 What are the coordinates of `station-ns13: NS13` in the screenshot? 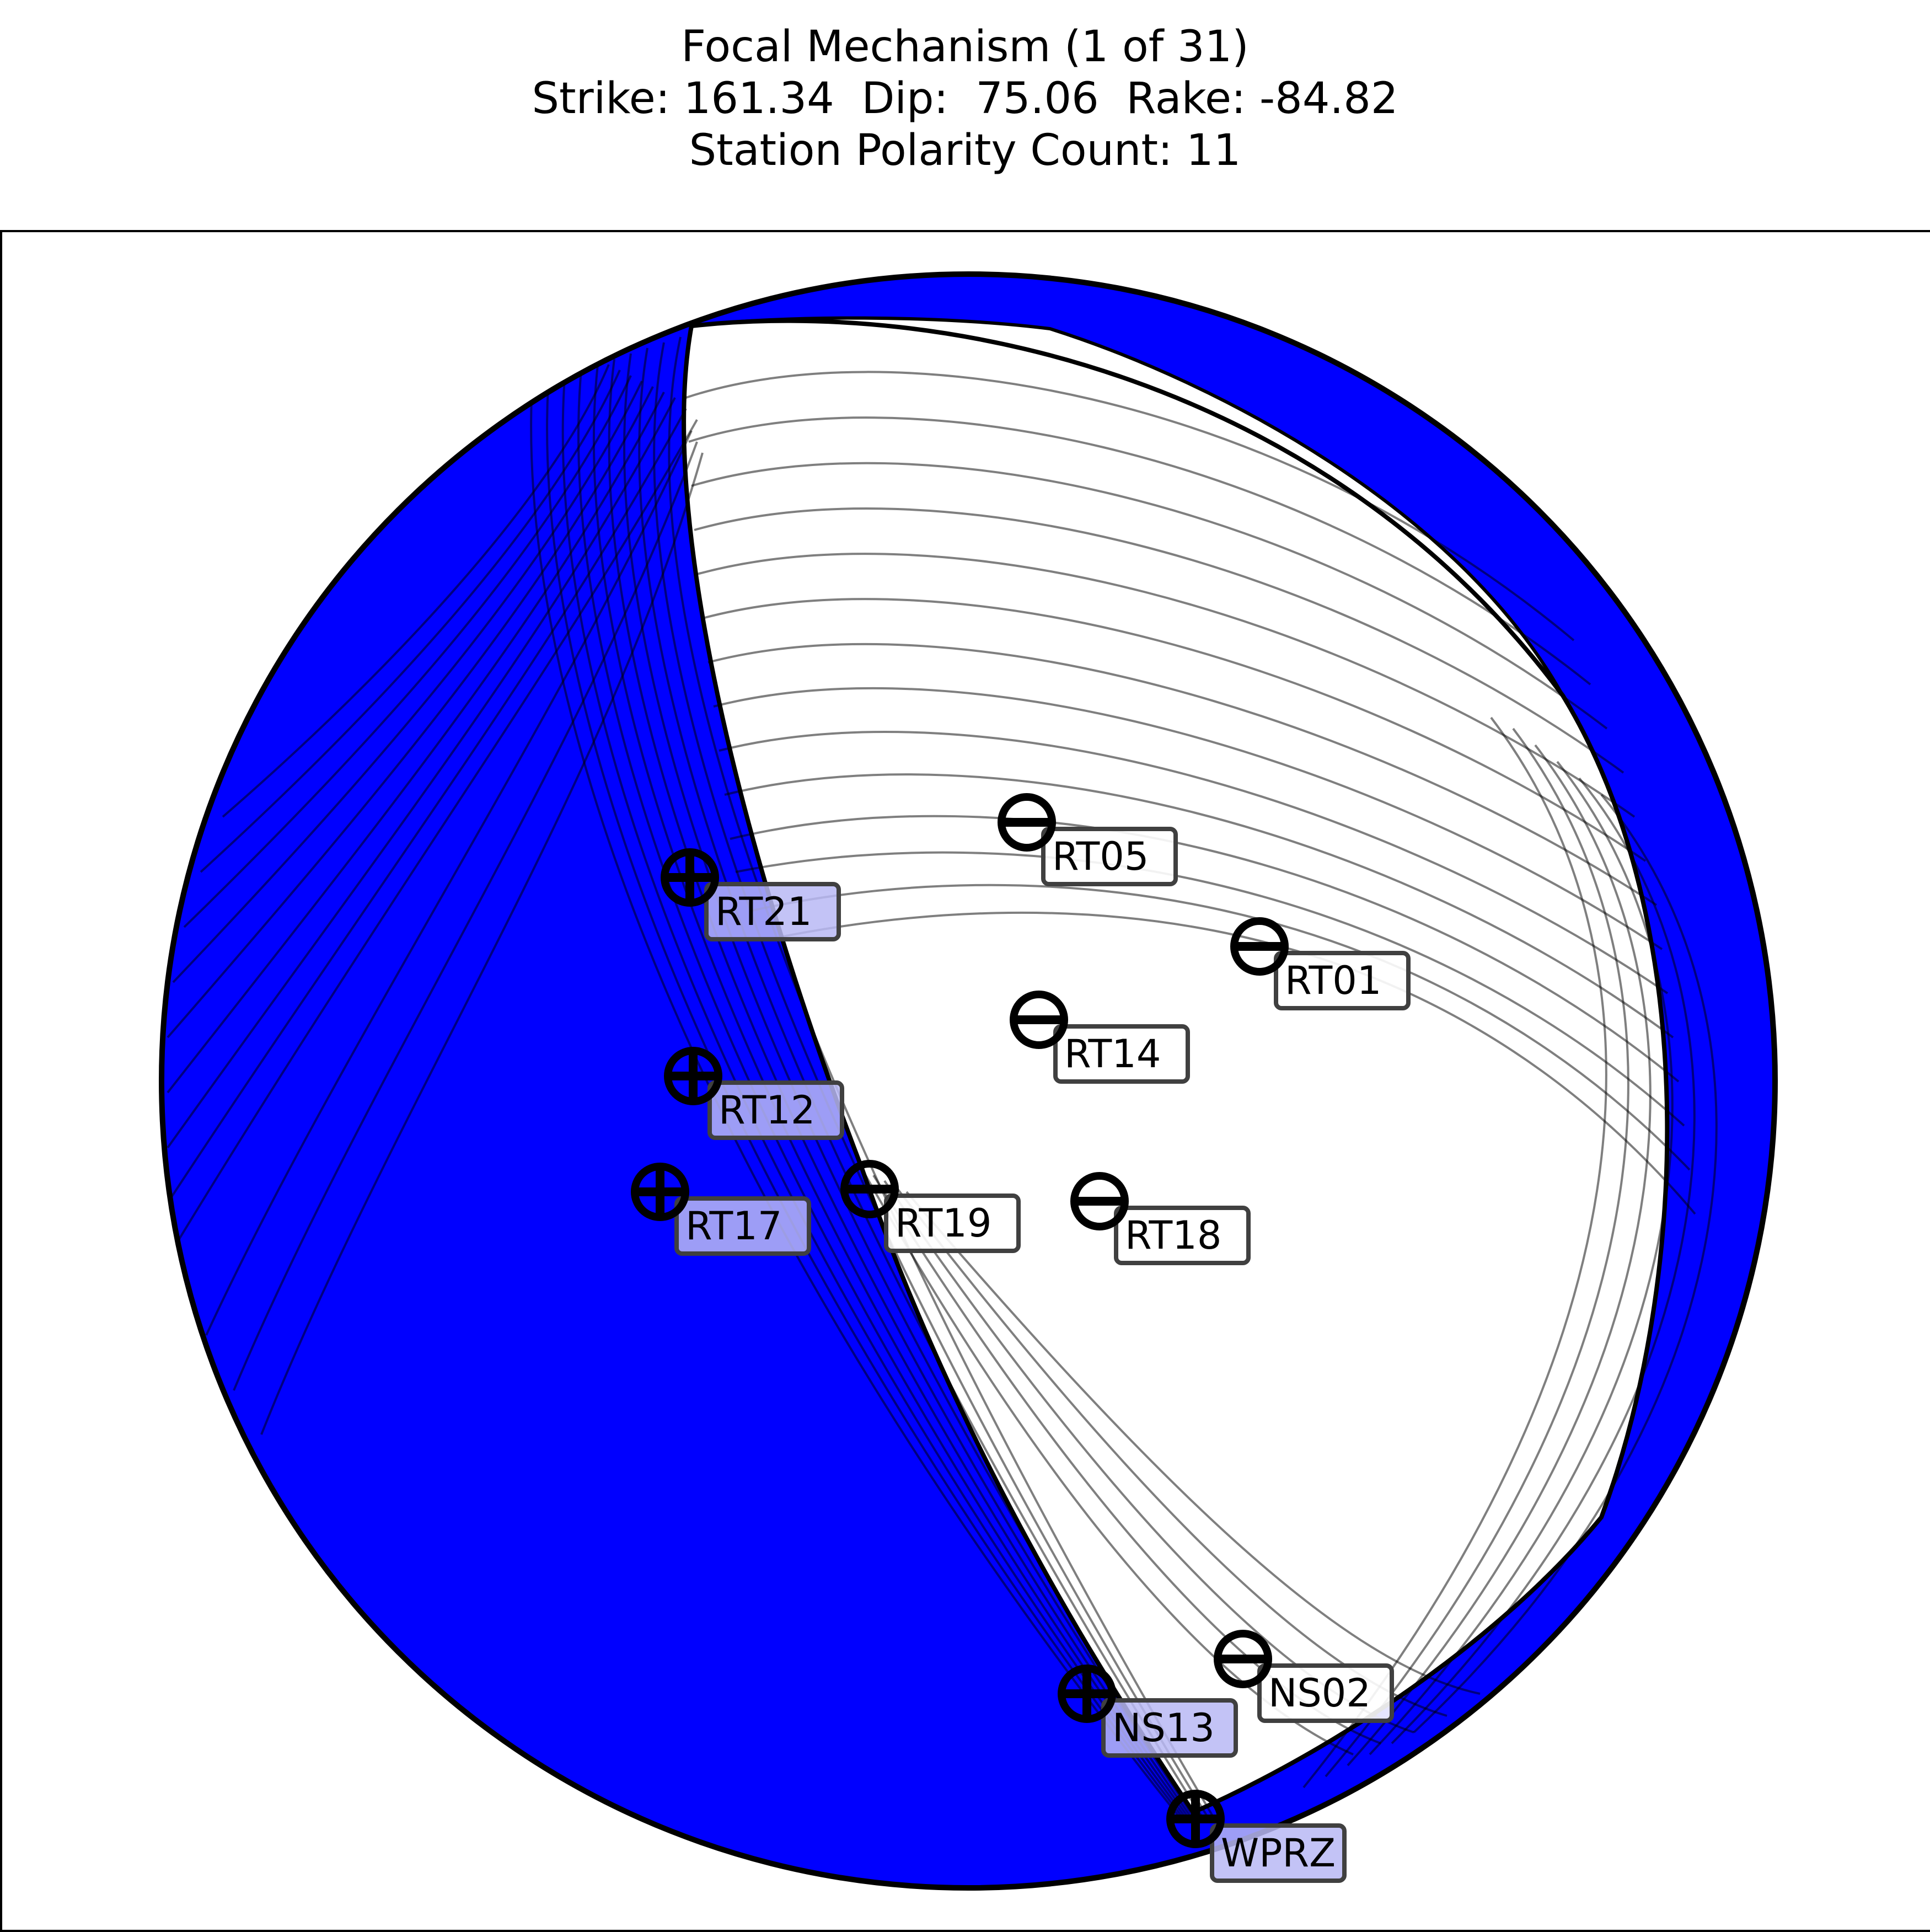 It's located at (1148, 1712).